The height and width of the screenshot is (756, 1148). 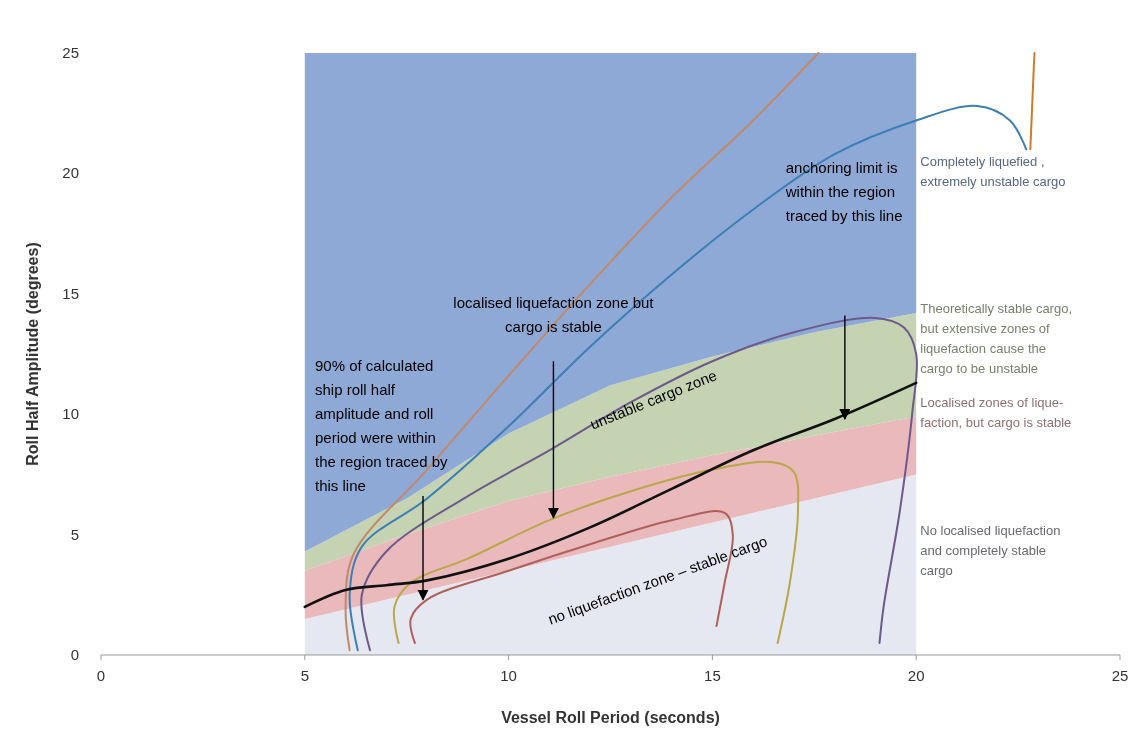 What do you see at coordinates (990, 550) in the screenshot?
I see `series-label: No localised liquefaction and completely stable cargo` at bounding box center [990, 550].